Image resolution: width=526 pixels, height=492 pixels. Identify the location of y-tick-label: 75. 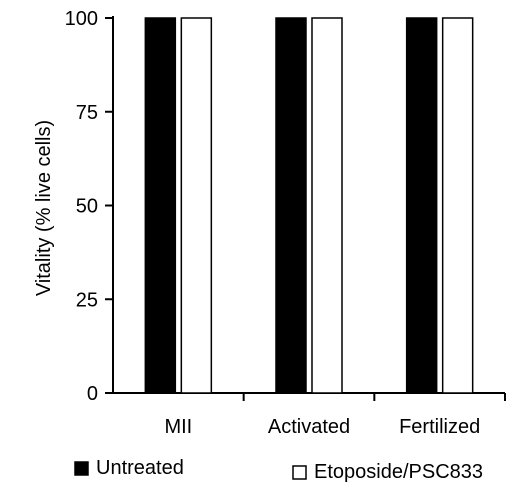
(87, 113).